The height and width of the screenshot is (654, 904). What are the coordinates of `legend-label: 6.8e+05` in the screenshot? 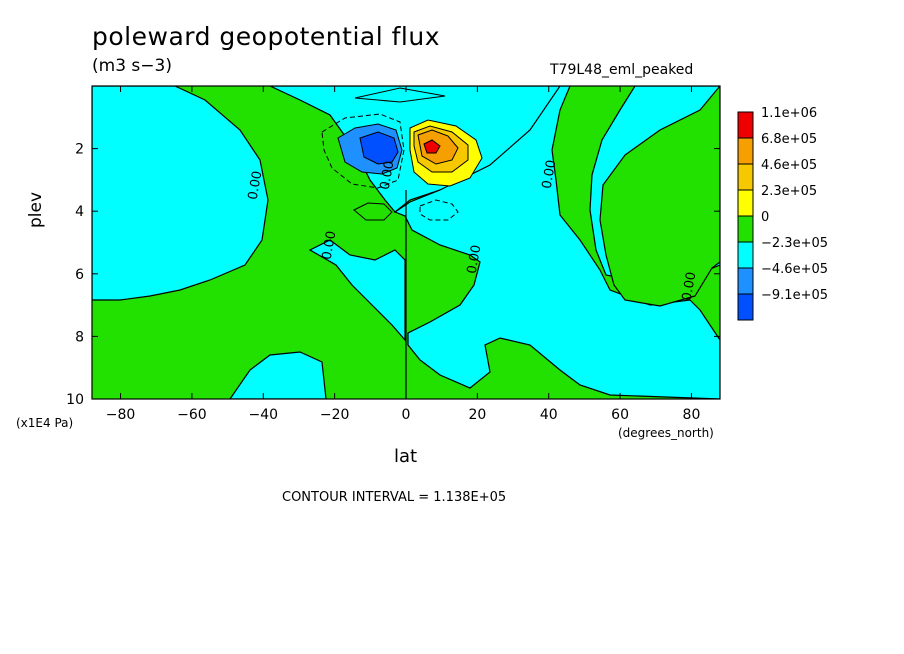 It's located at (789, 139).